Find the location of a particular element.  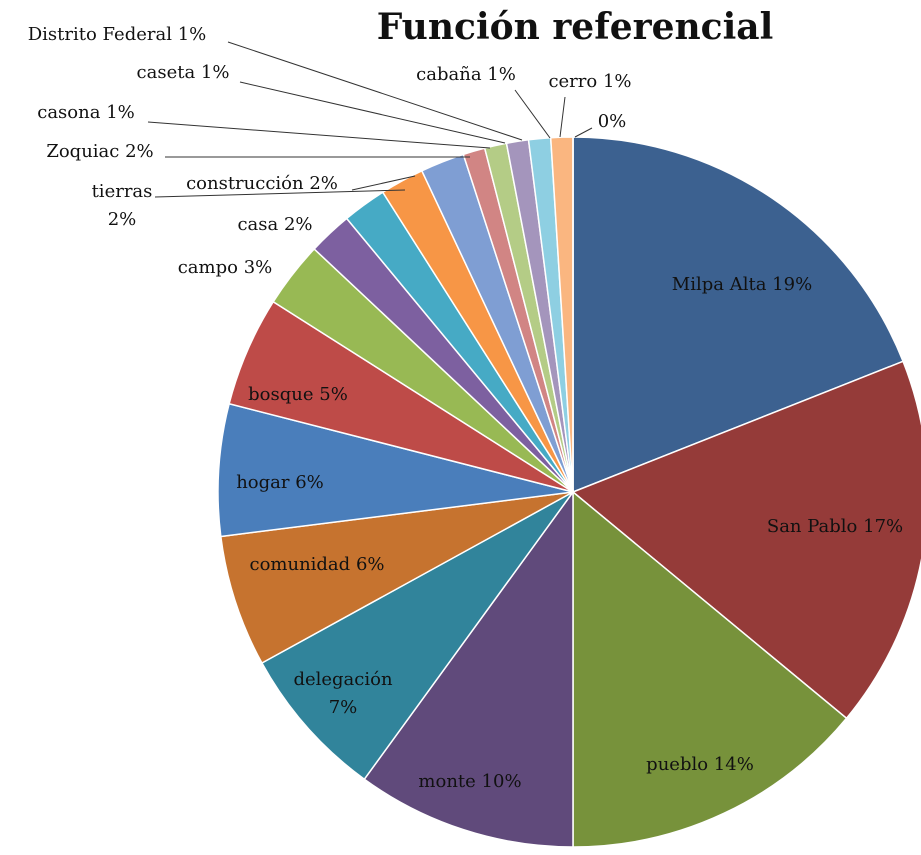

category-label: pueblo is located at coordinates (677, 764).